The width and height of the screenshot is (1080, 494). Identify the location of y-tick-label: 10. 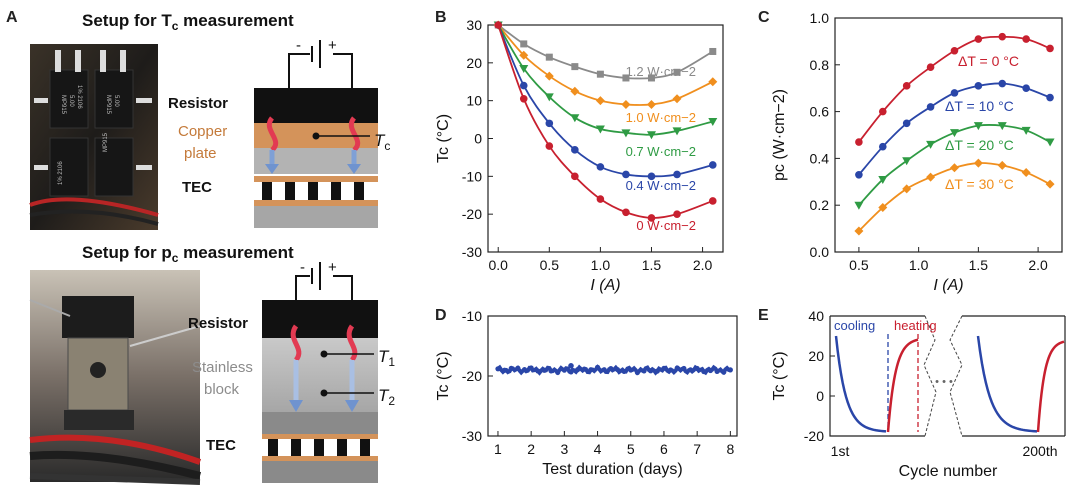
(474, 101).